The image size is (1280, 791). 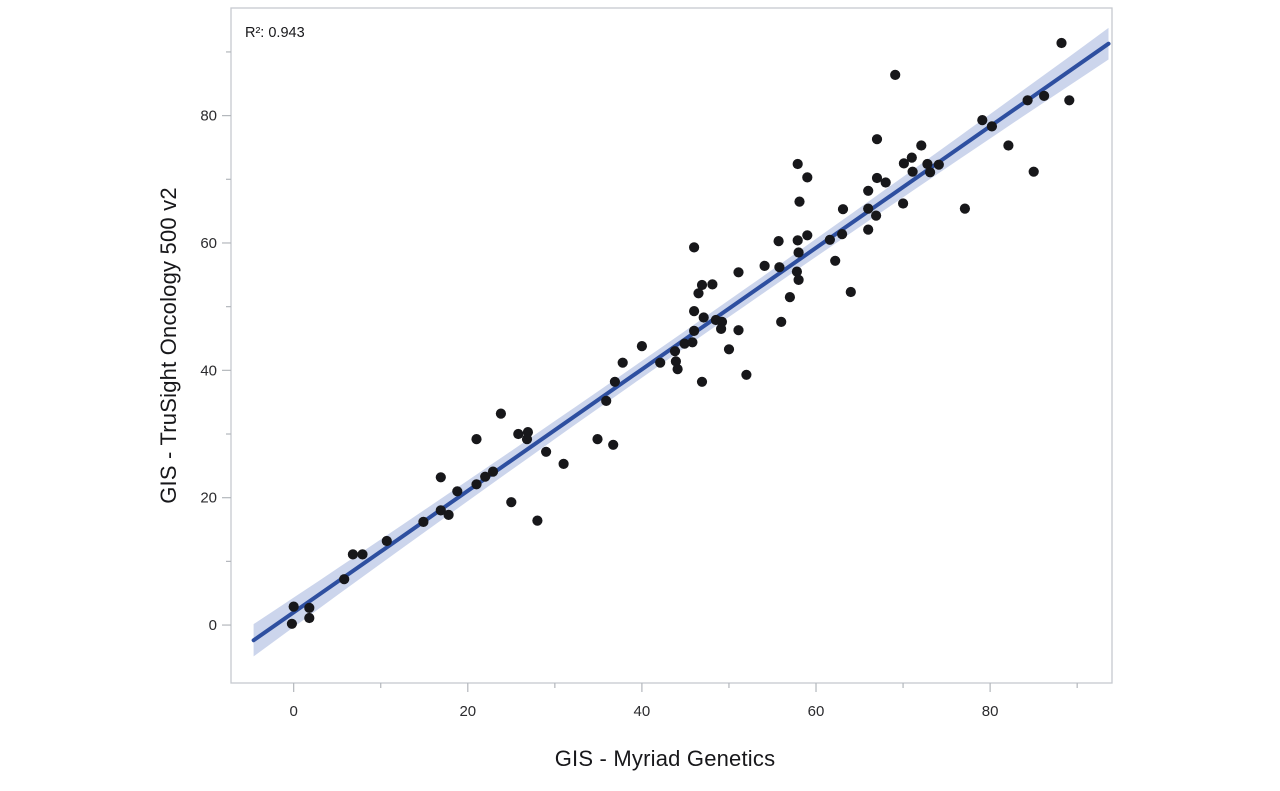 I want to click on y-tick-label: 40, so click(x=208, y=370).